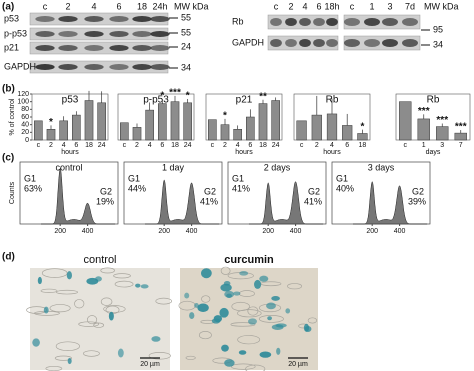  What do you see at coordinates (125, 145) in the screenshot?
I see `x-tick-label: c` at bounding box center [125, 145].